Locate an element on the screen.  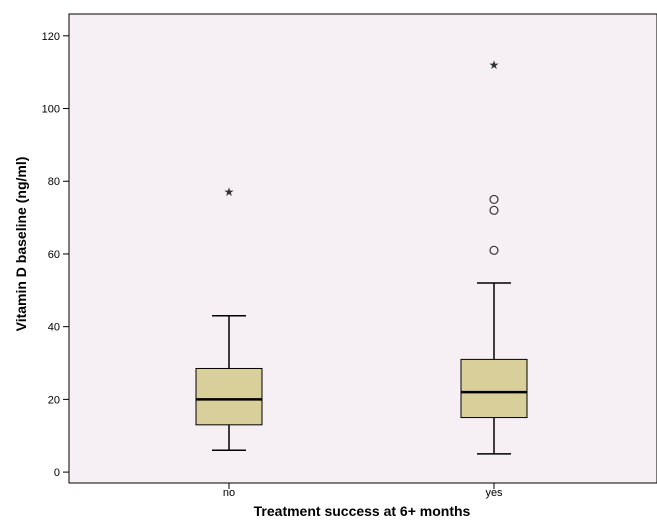
y-tick-label: 20 is located at coordinates (54, 400).